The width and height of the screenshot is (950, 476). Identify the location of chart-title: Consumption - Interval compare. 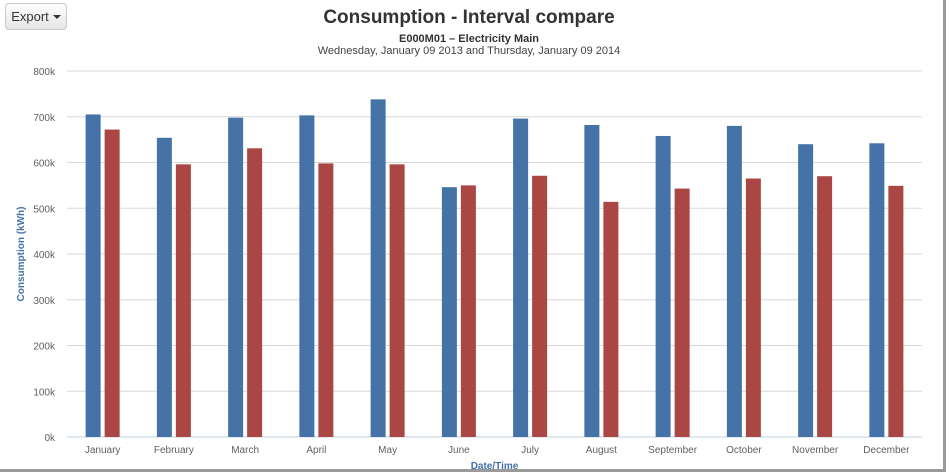
(469, 17).